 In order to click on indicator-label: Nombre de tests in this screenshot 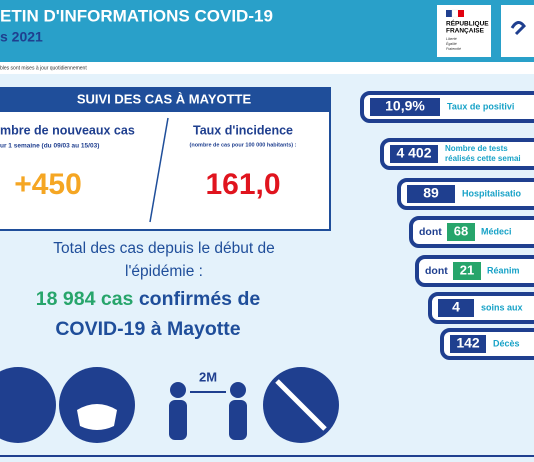, I will do `click(476, 148)`.